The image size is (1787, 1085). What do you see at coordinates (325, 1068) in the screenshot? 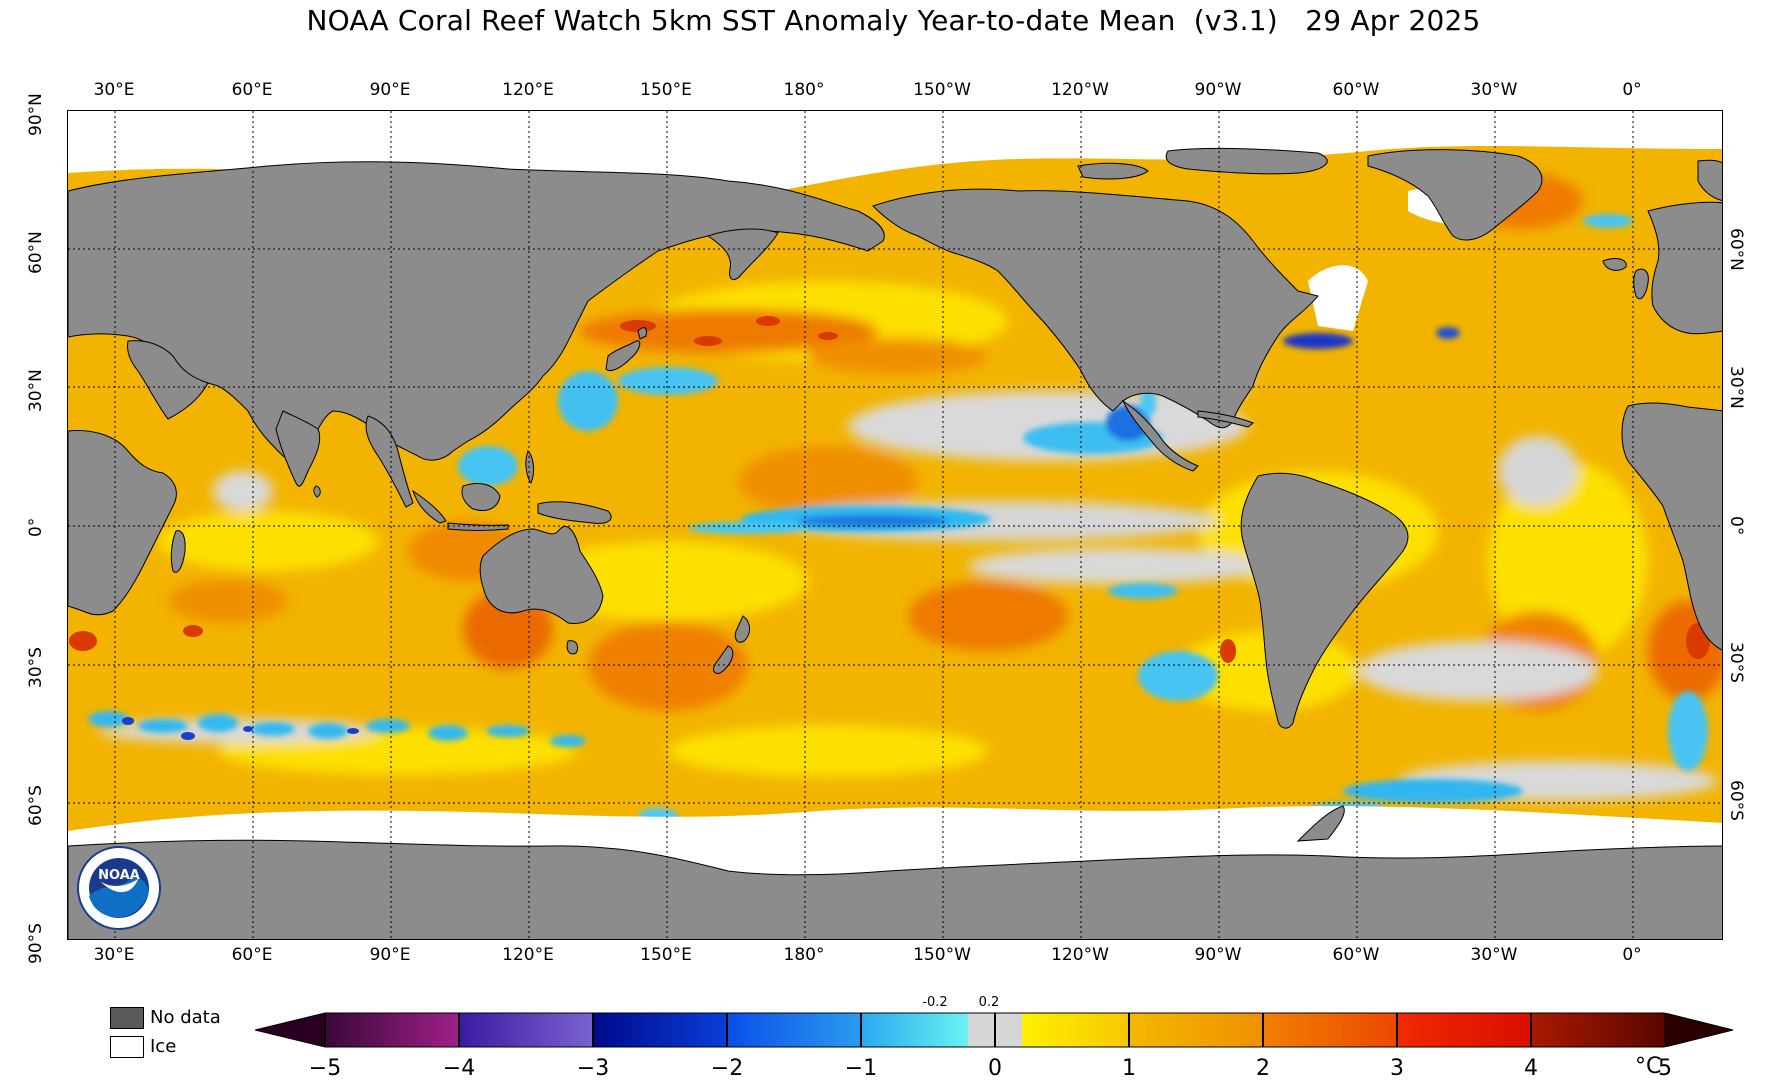
I see `colorbar-tick: −5` at bounding box center [325, 1068].